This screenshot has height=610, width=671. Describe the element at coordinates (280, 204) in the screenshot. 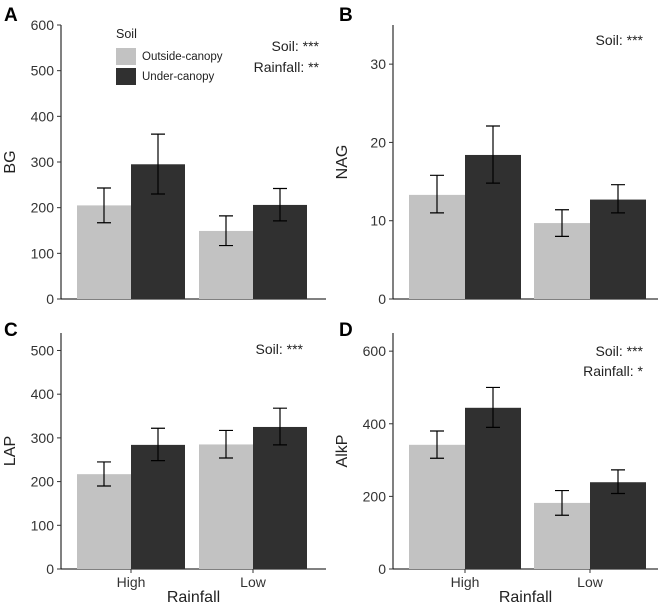

I see `panel-a-errorbar-under-low` at that location.